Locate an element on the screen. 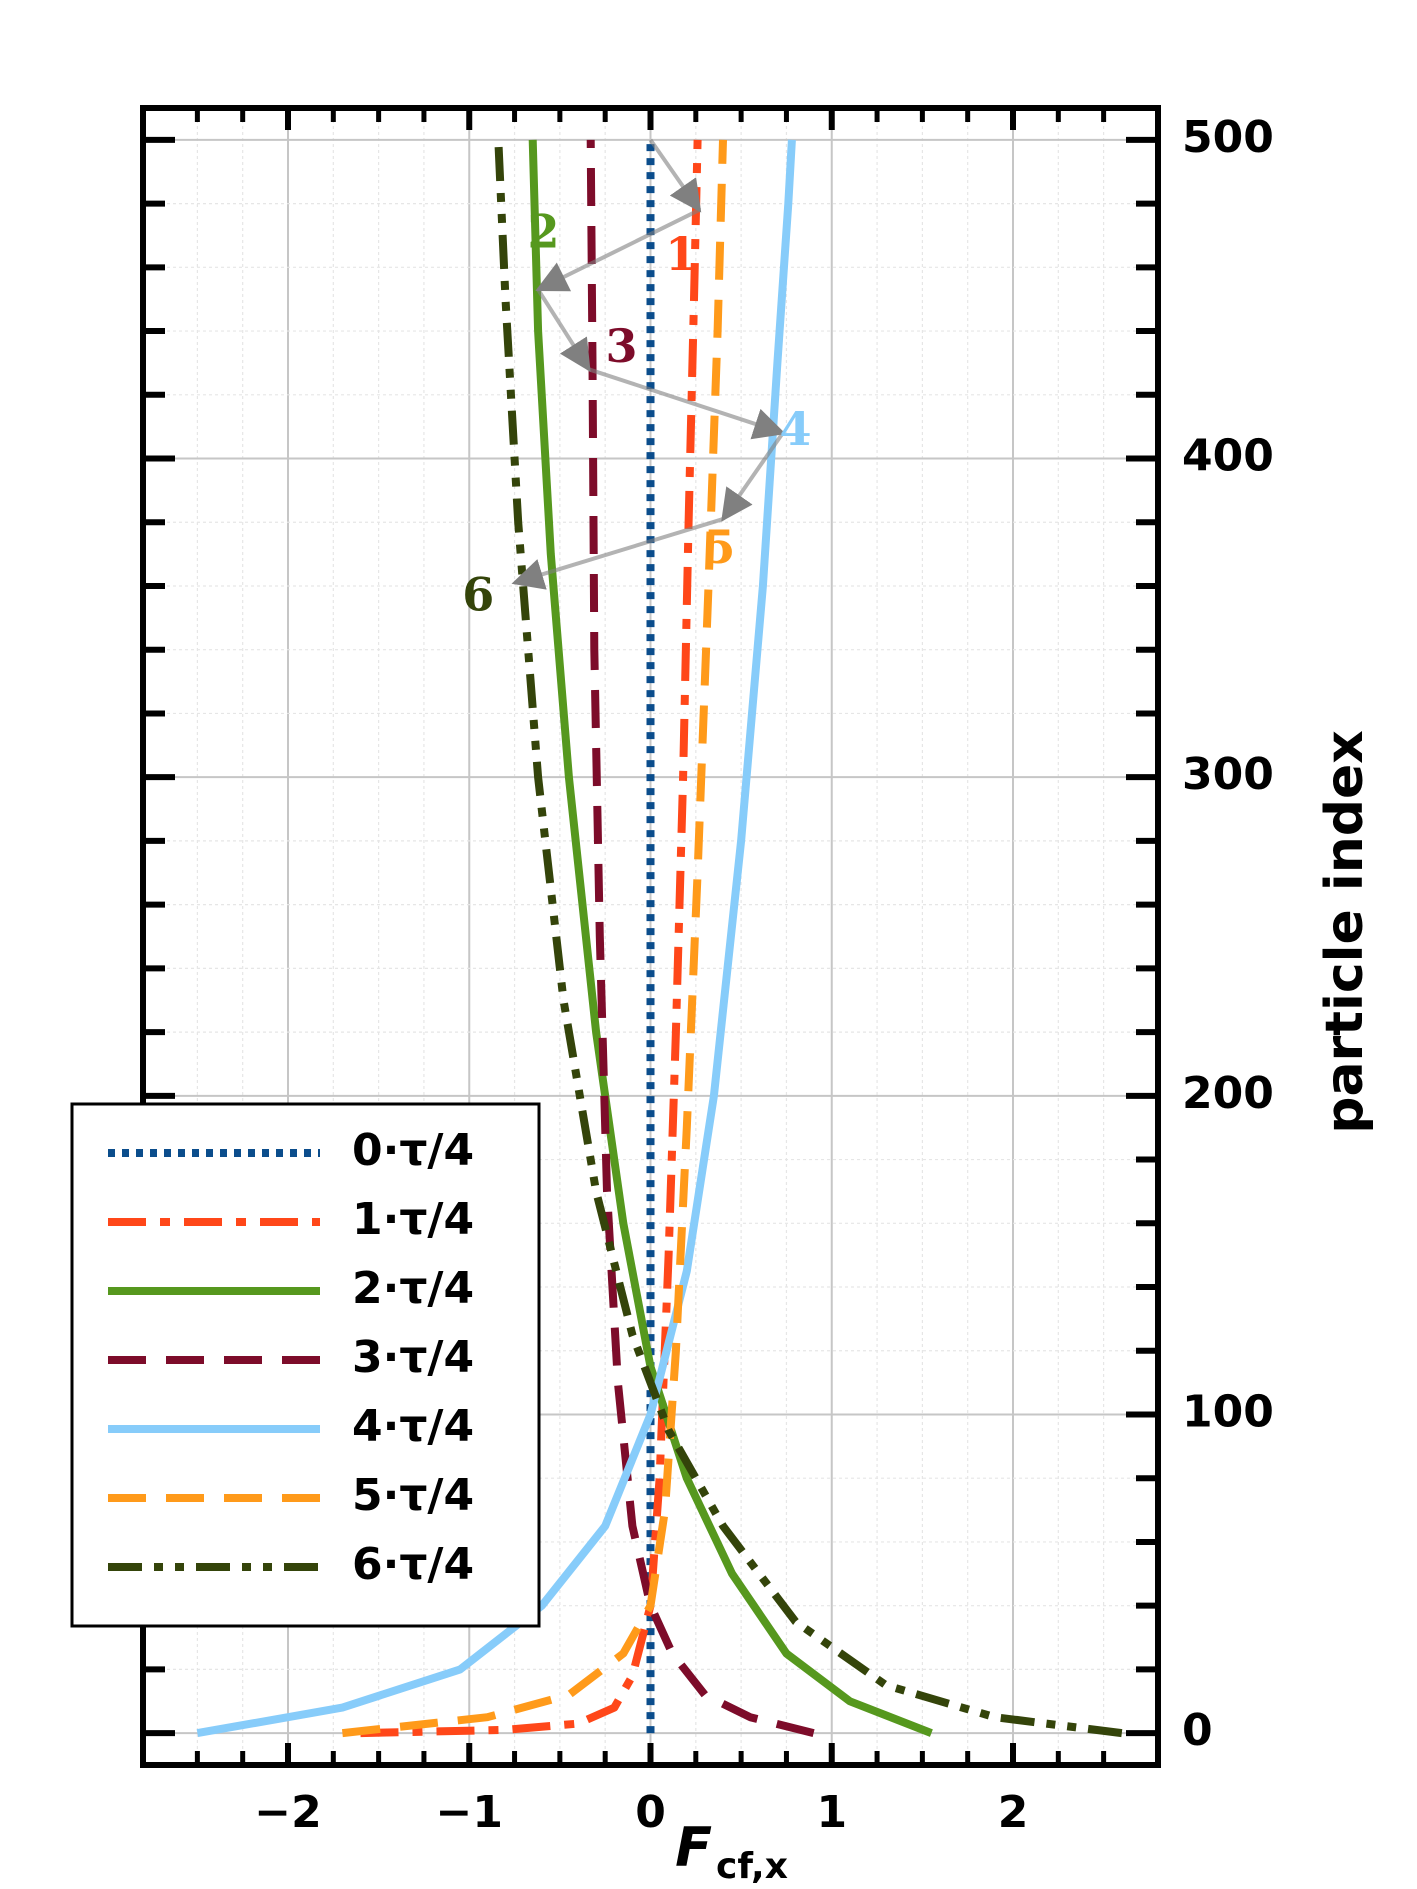 The image size is (1417, 1889). y-tick-label: 0 is located at coordinates (1197, 1730).